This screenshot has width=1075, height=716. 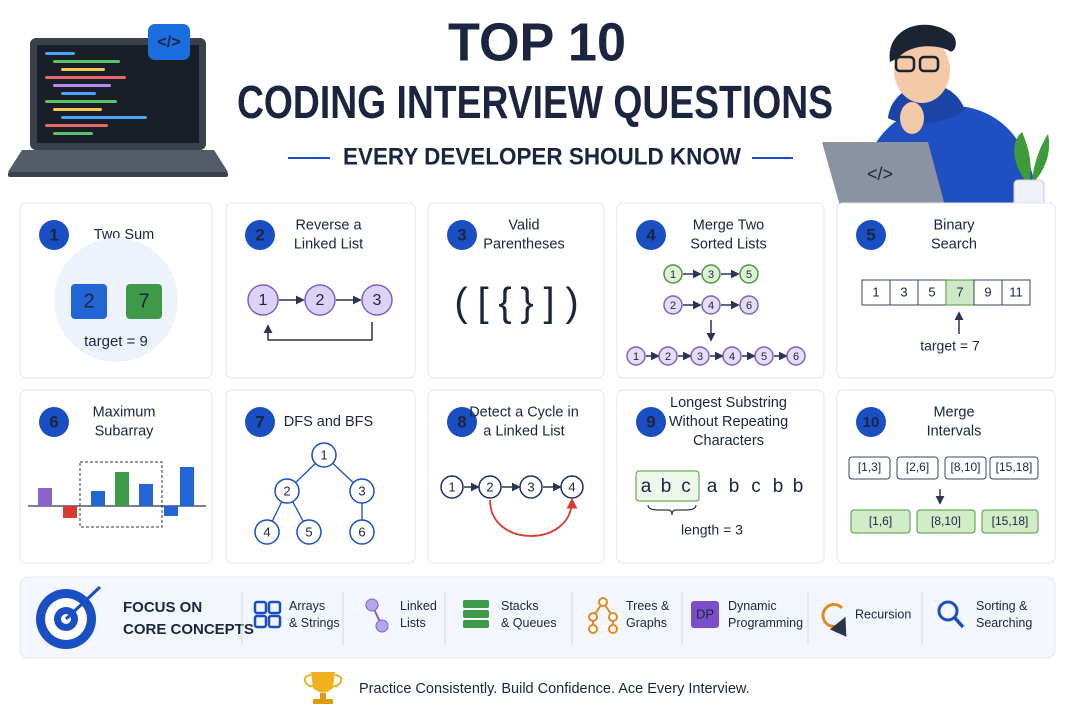 What do you see at coordinates (118, 174) in the screenshot?
I see `laptop-base-edge` at bounding box center [118, 174].